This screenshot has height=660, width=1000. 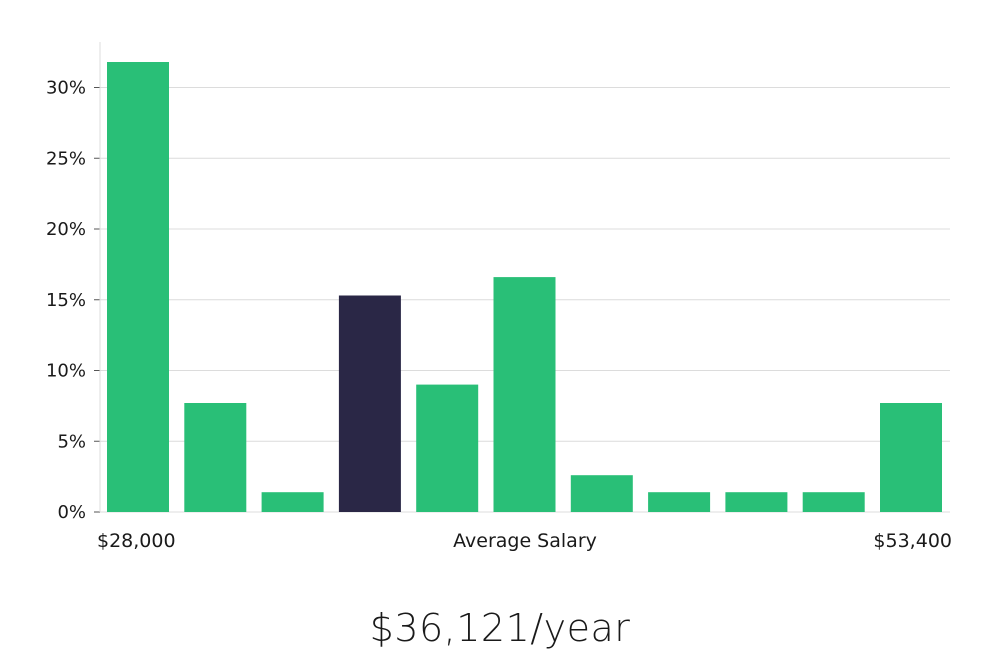 What do you see at coordinates (369, 403) in the screenshot?
I see `bar-highlighted` at bounding box center [369, 403].